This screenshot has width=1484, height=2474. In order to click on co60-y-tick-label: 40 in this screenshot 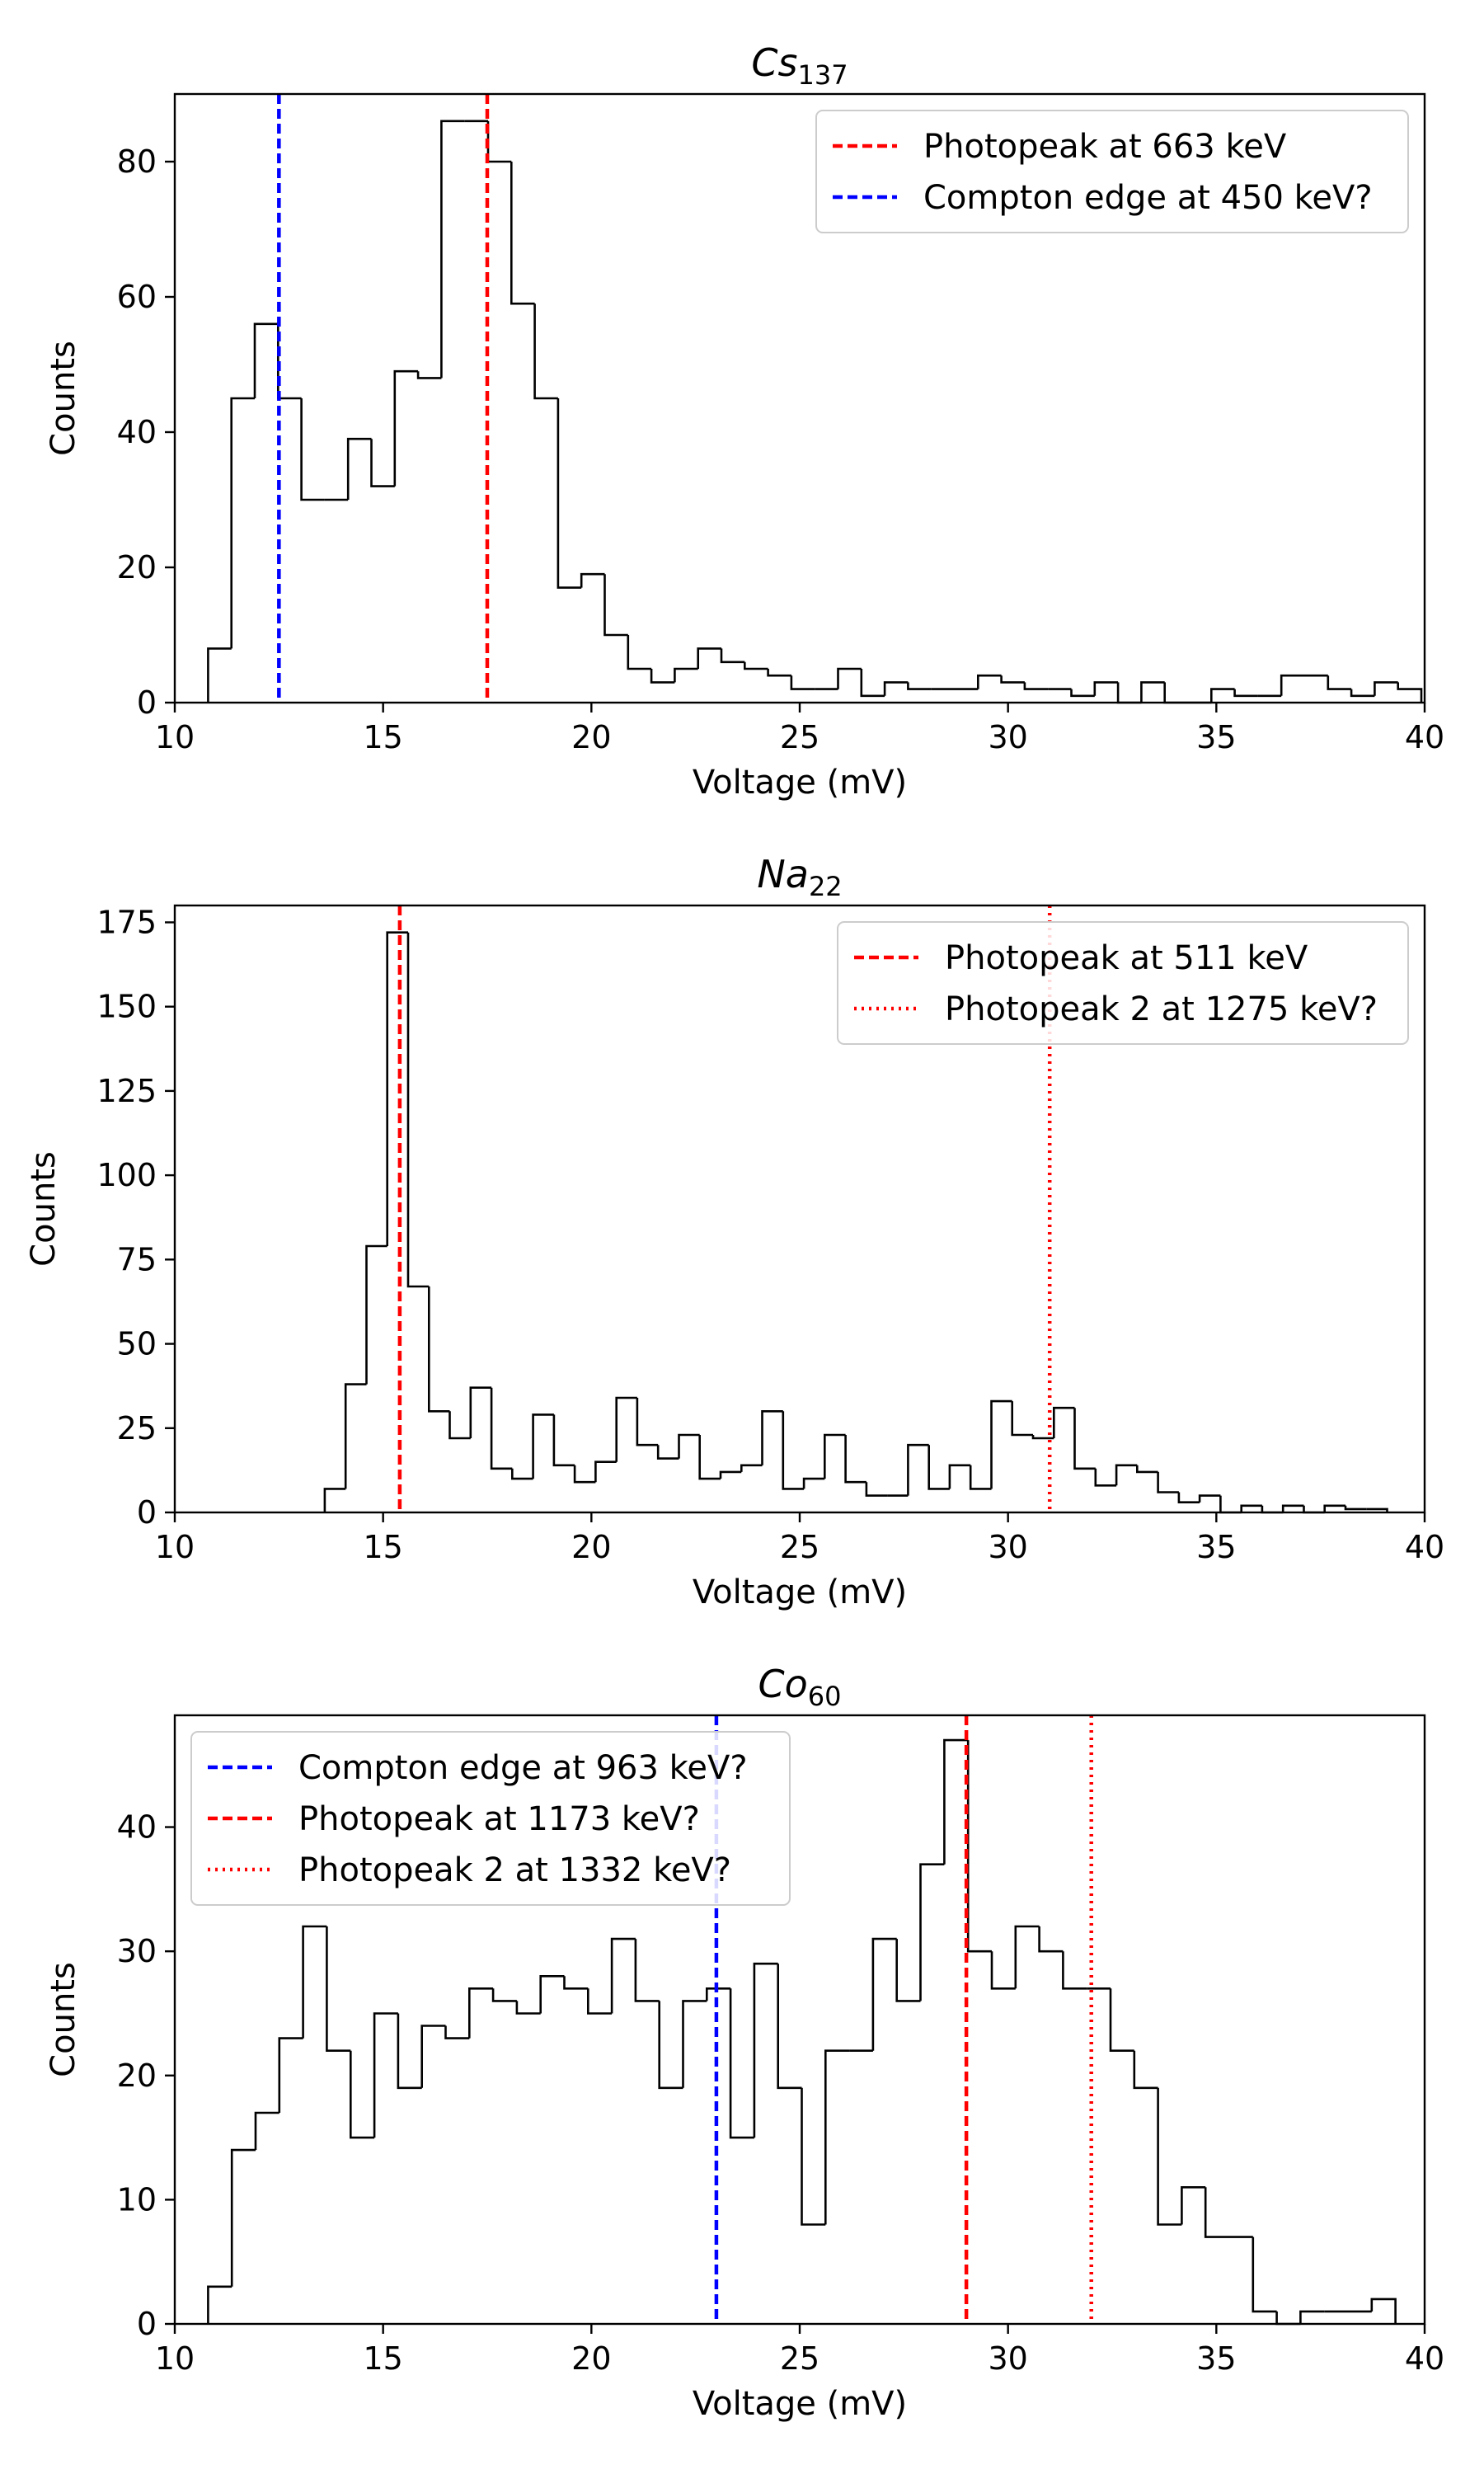, I will do `click(137, 1827)`.